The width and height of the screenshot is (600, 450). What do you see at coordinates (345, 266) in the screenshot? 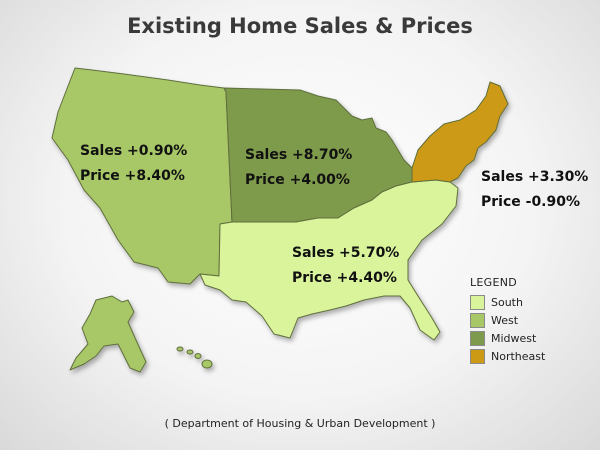
I see `south-values: Sales +5.70% Price +4.40%` at bounding box center [345, 266].